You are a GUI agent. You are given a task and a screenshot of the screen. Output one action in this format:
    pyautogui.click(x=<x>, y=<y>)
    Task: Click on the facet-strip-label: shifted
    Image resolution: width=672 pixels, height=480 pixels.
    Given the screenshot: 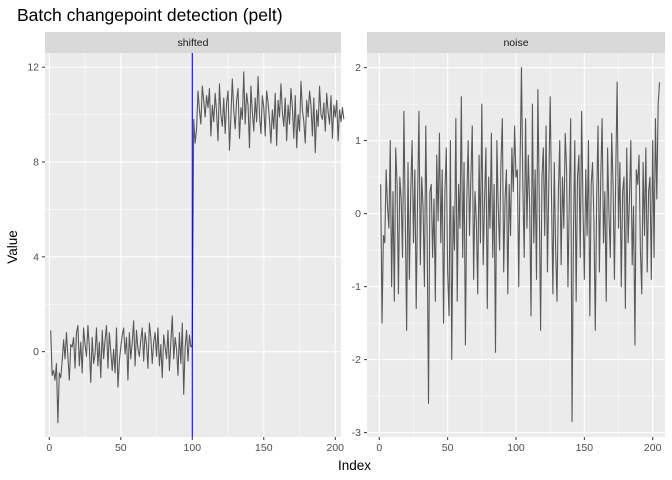 What is the action you would take?
    pyautogui.click(x=193, y=43)
    